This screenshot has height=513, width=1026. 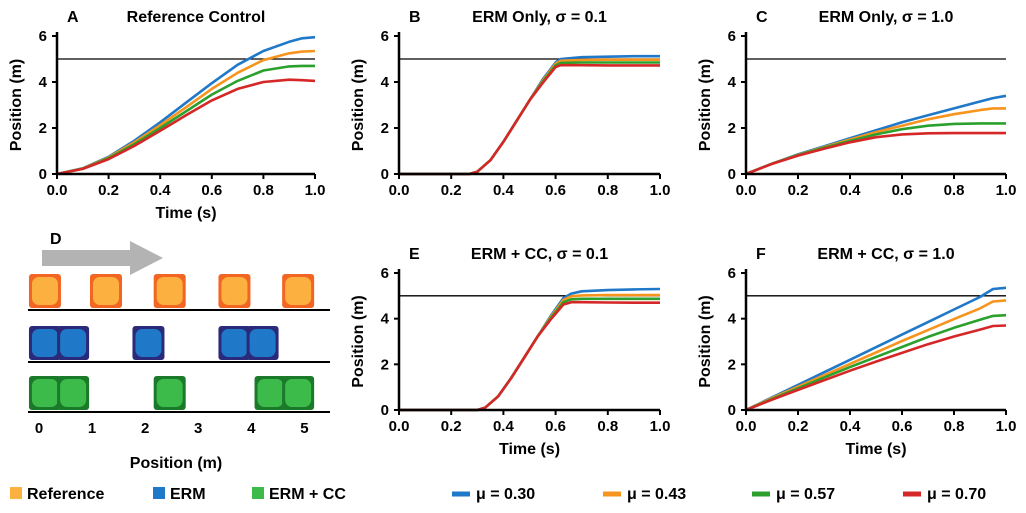 What do you see at coordinates (251, 428) in the screenshot?
I see `d-tick-label: 4` at bounding box center [251, 428].